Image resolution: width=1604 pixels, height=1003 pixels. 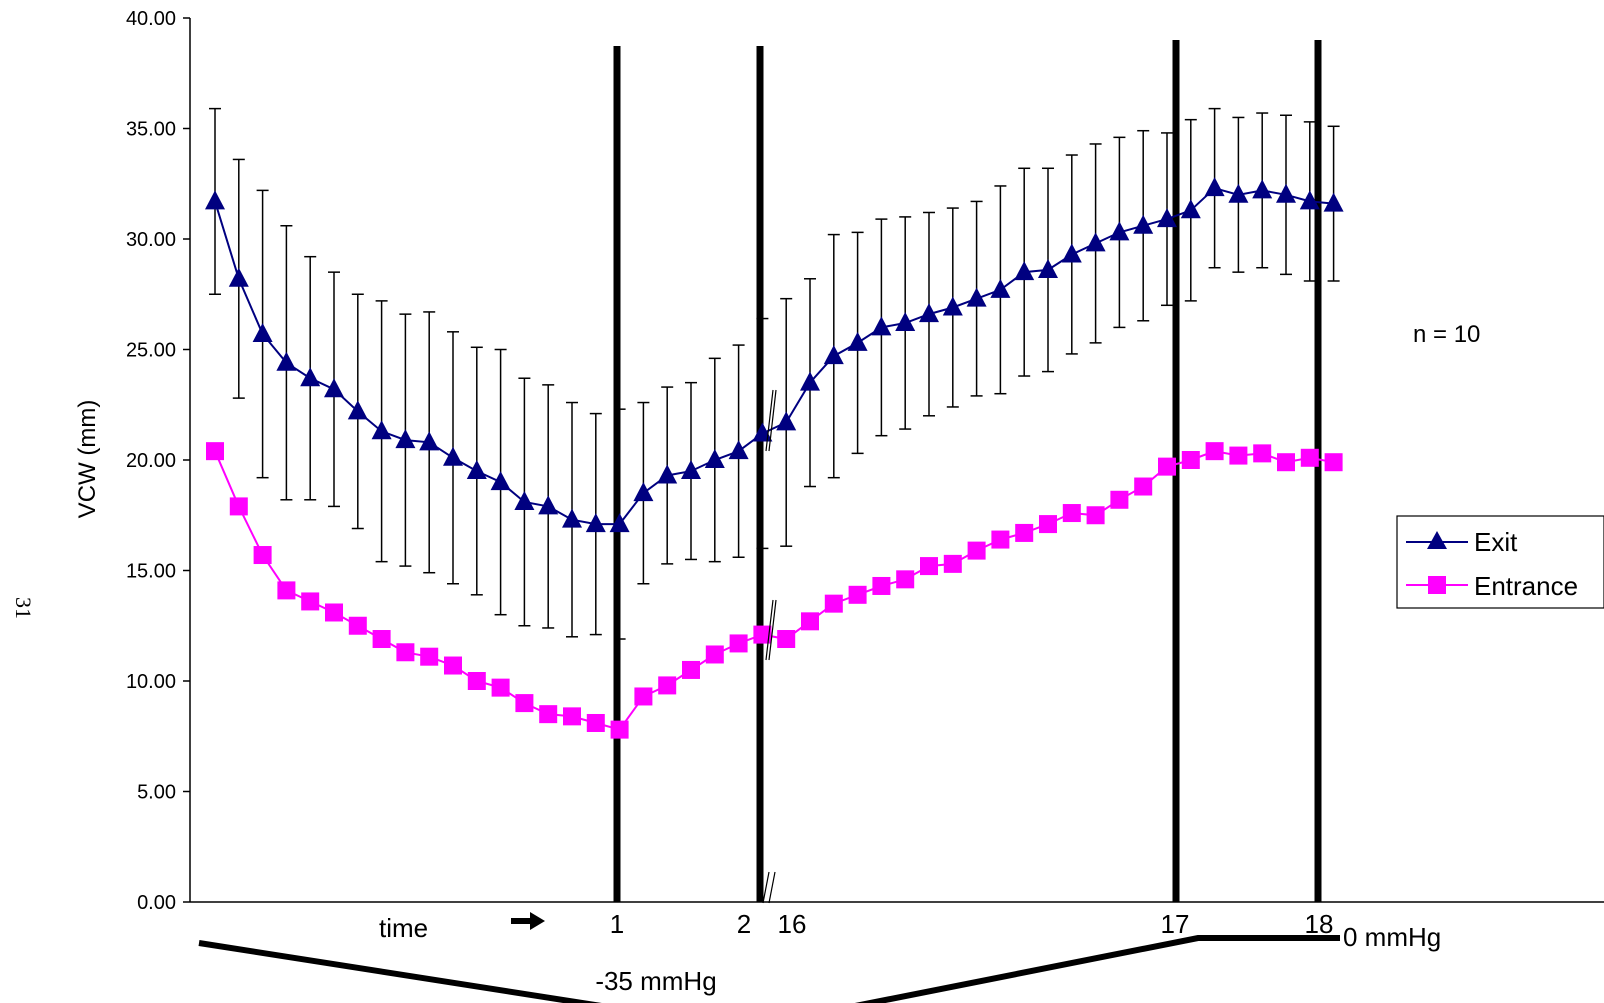 What do you see at coordinates (528, 921) in the screenshot?
I see `arrow-right-icon` at bounding box center [528, 921].